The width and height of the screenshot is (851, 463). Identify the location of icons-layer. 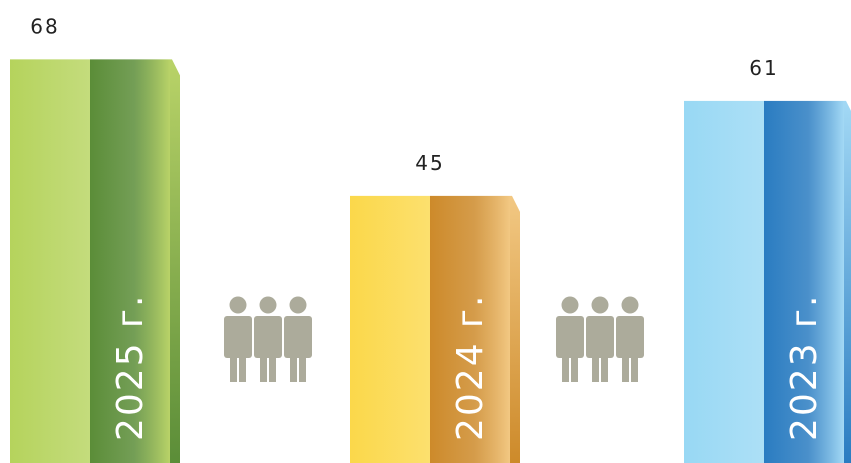
(434, 339).